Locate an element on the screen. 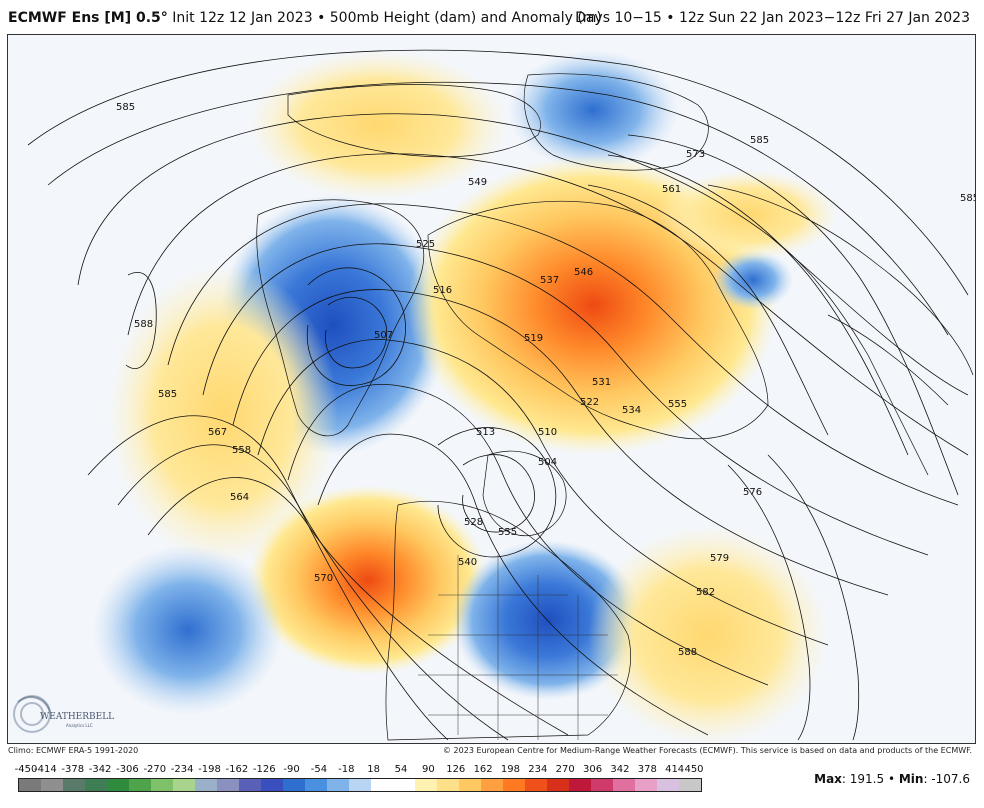 The image size is (984, 808). contour-label: 582 is located at coordinates (705, 592).